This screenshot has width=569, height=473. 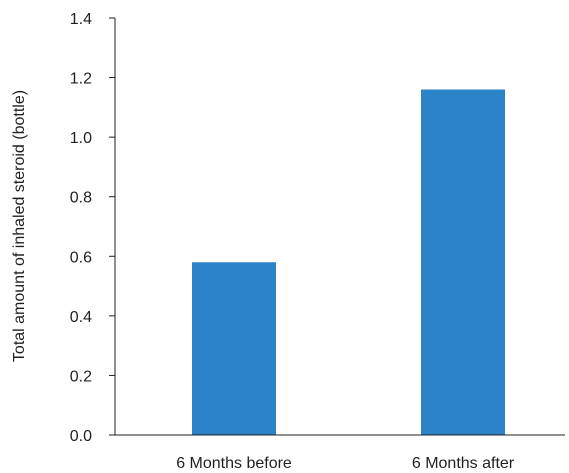 I want to click on x-tick-label: 6 Months after, so click(x=463, y=463).